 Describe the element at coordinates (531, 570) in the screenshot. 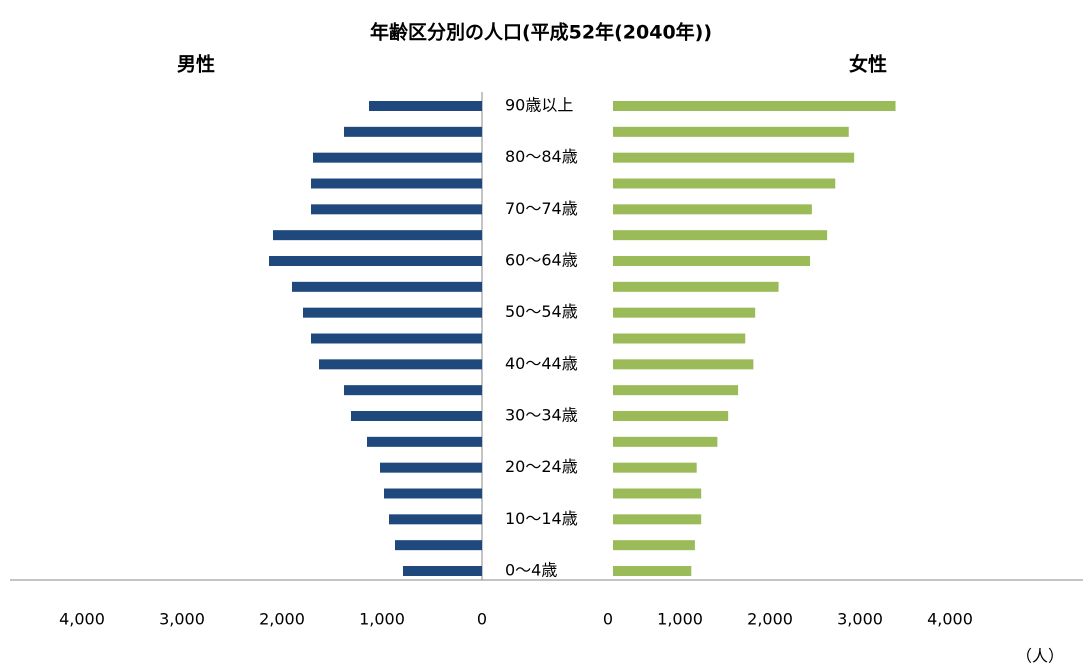

I see `category-label: 0〜4歳` at that location.